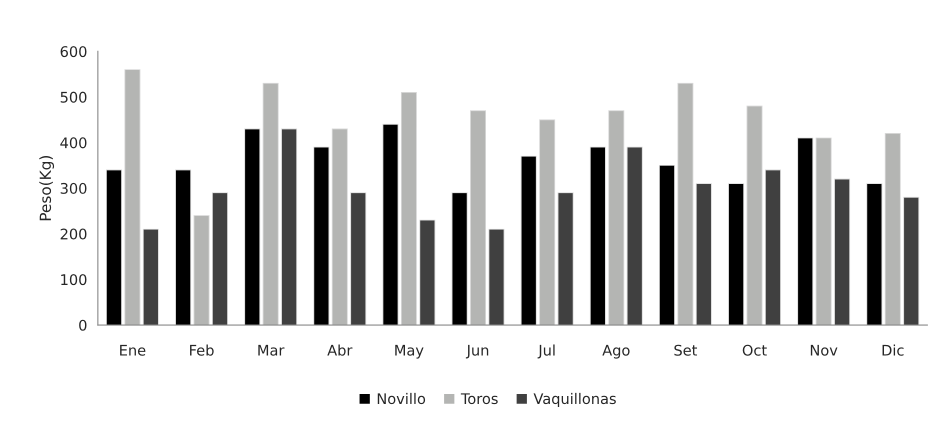 This screenshot has height=421, width=932. I want to click on x-tick-label: May, so click(409, 351).